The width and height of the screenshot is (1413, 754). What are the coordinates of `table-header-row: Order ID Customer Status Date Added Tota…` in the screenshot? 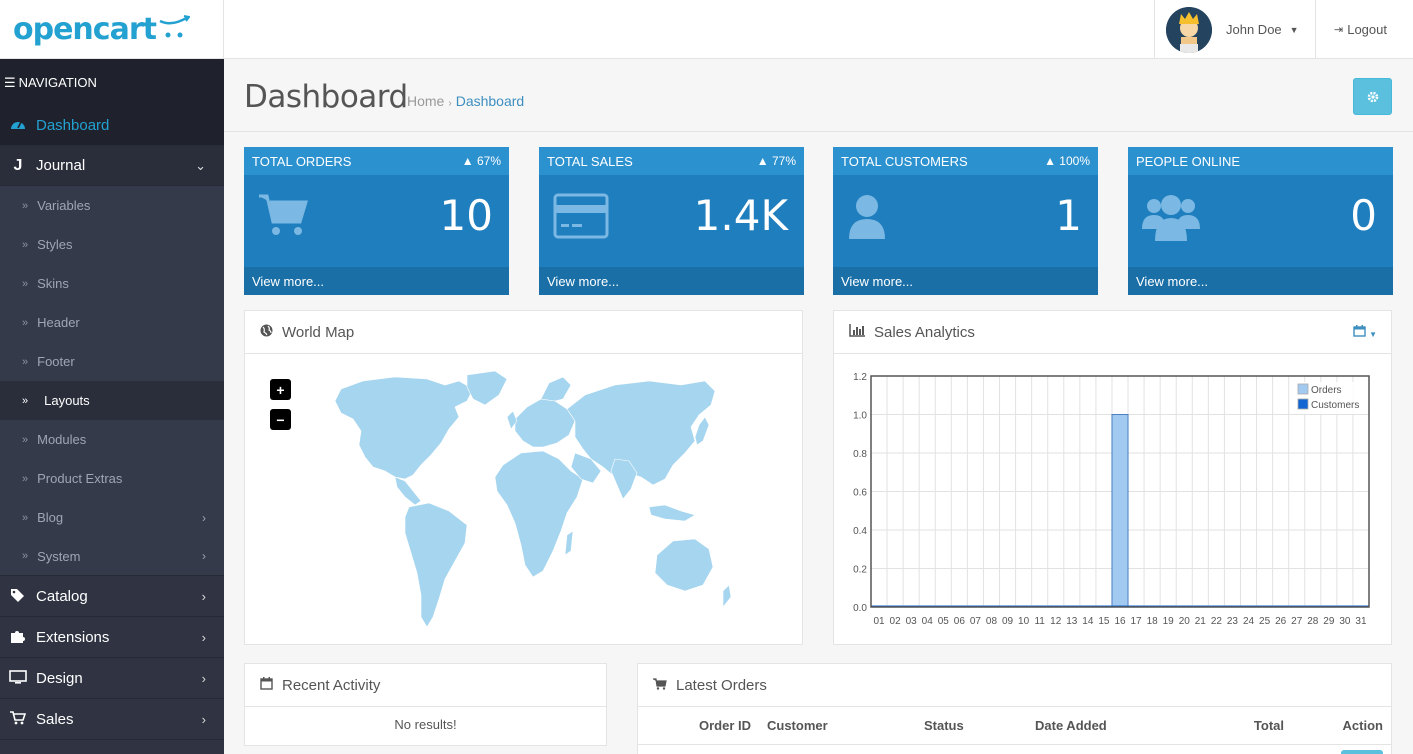 It's located at (1014, 726).